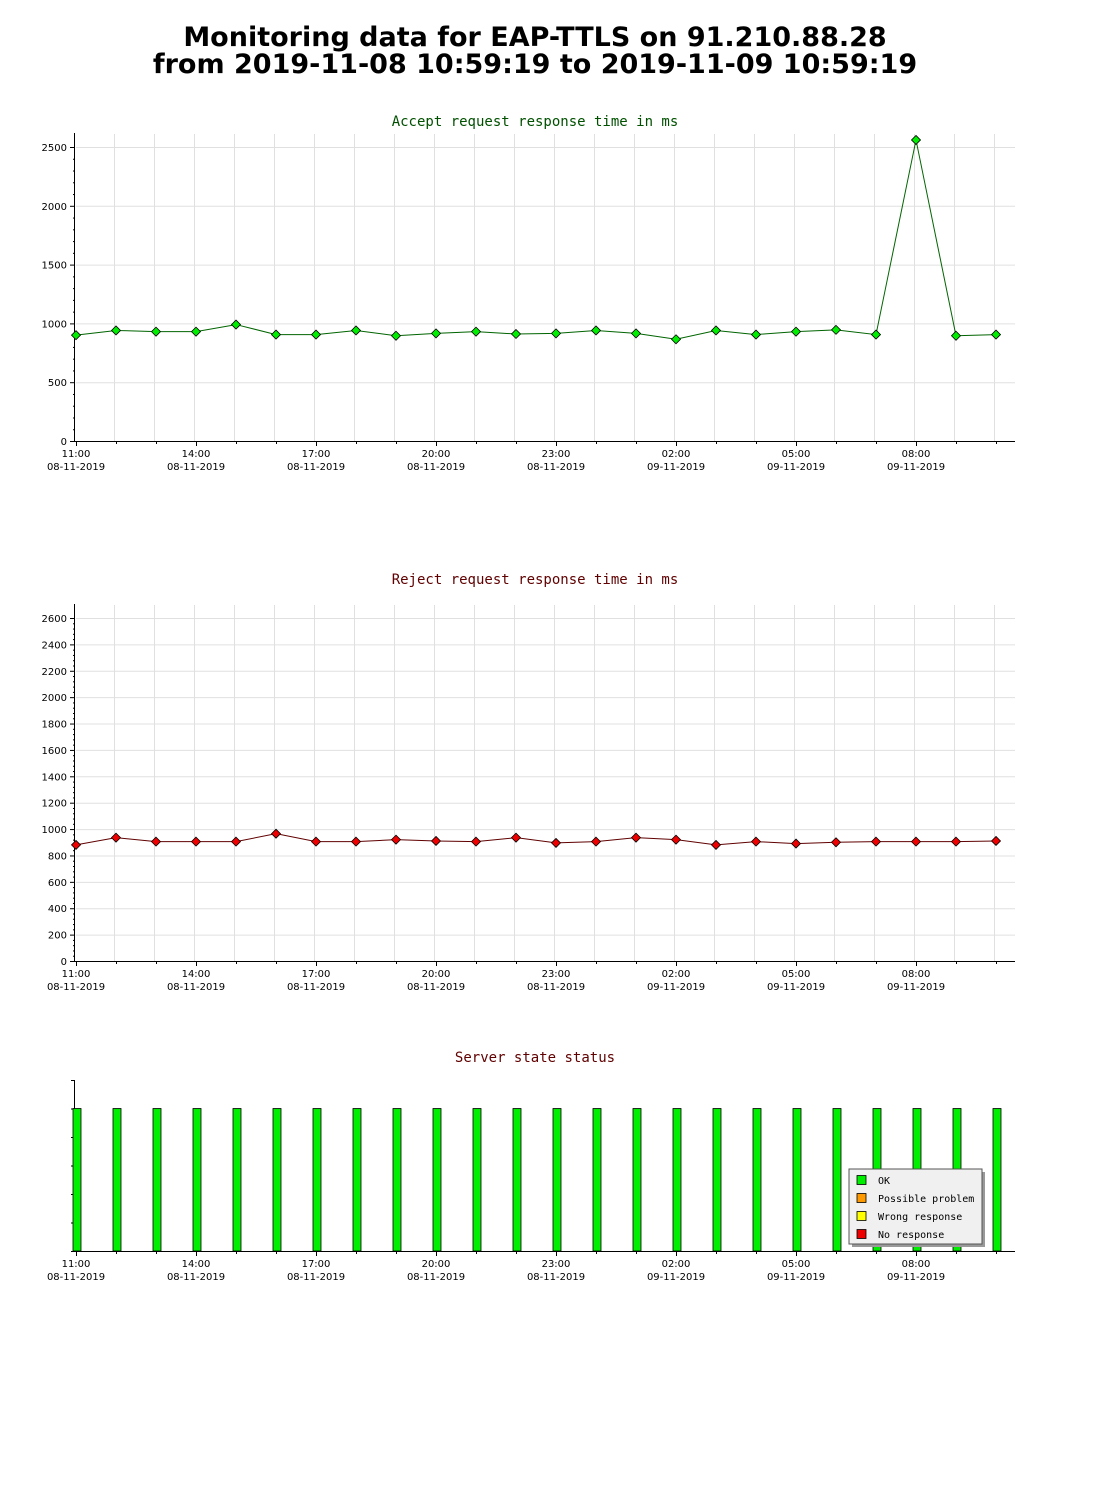  What do you see at coordinates (57, 909) in the screenshot?
I see `reject-y-label: 400` at bounding box center [57, 909].